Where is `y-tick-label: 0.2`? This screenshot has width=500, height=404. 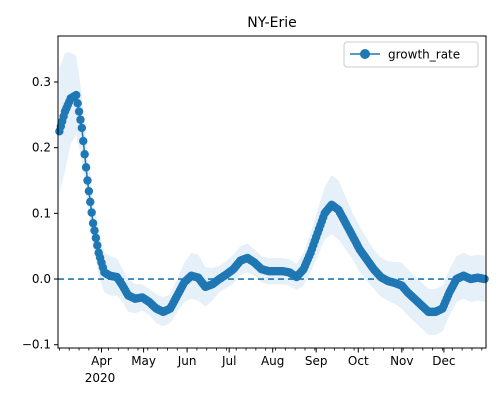
y-tick-label: 0.2 is located at coordinates (41, 148).